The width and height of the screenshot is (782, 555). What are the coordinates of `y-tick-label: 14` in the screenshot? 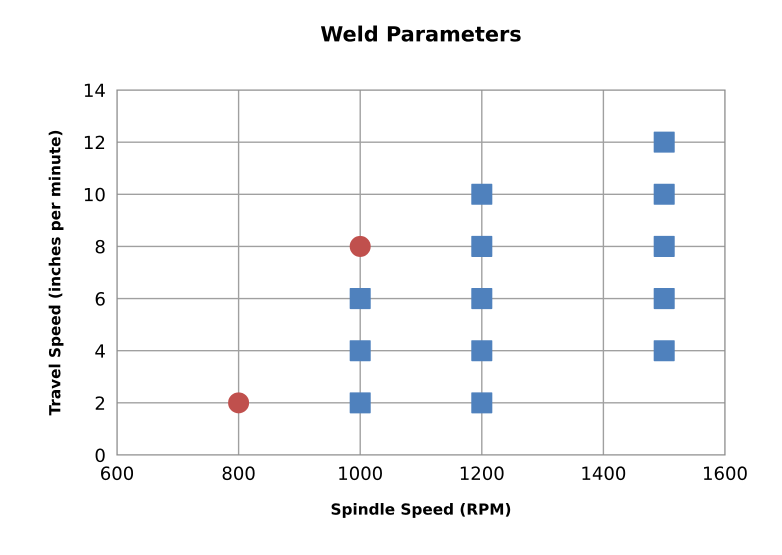 It's located at (94, 90).